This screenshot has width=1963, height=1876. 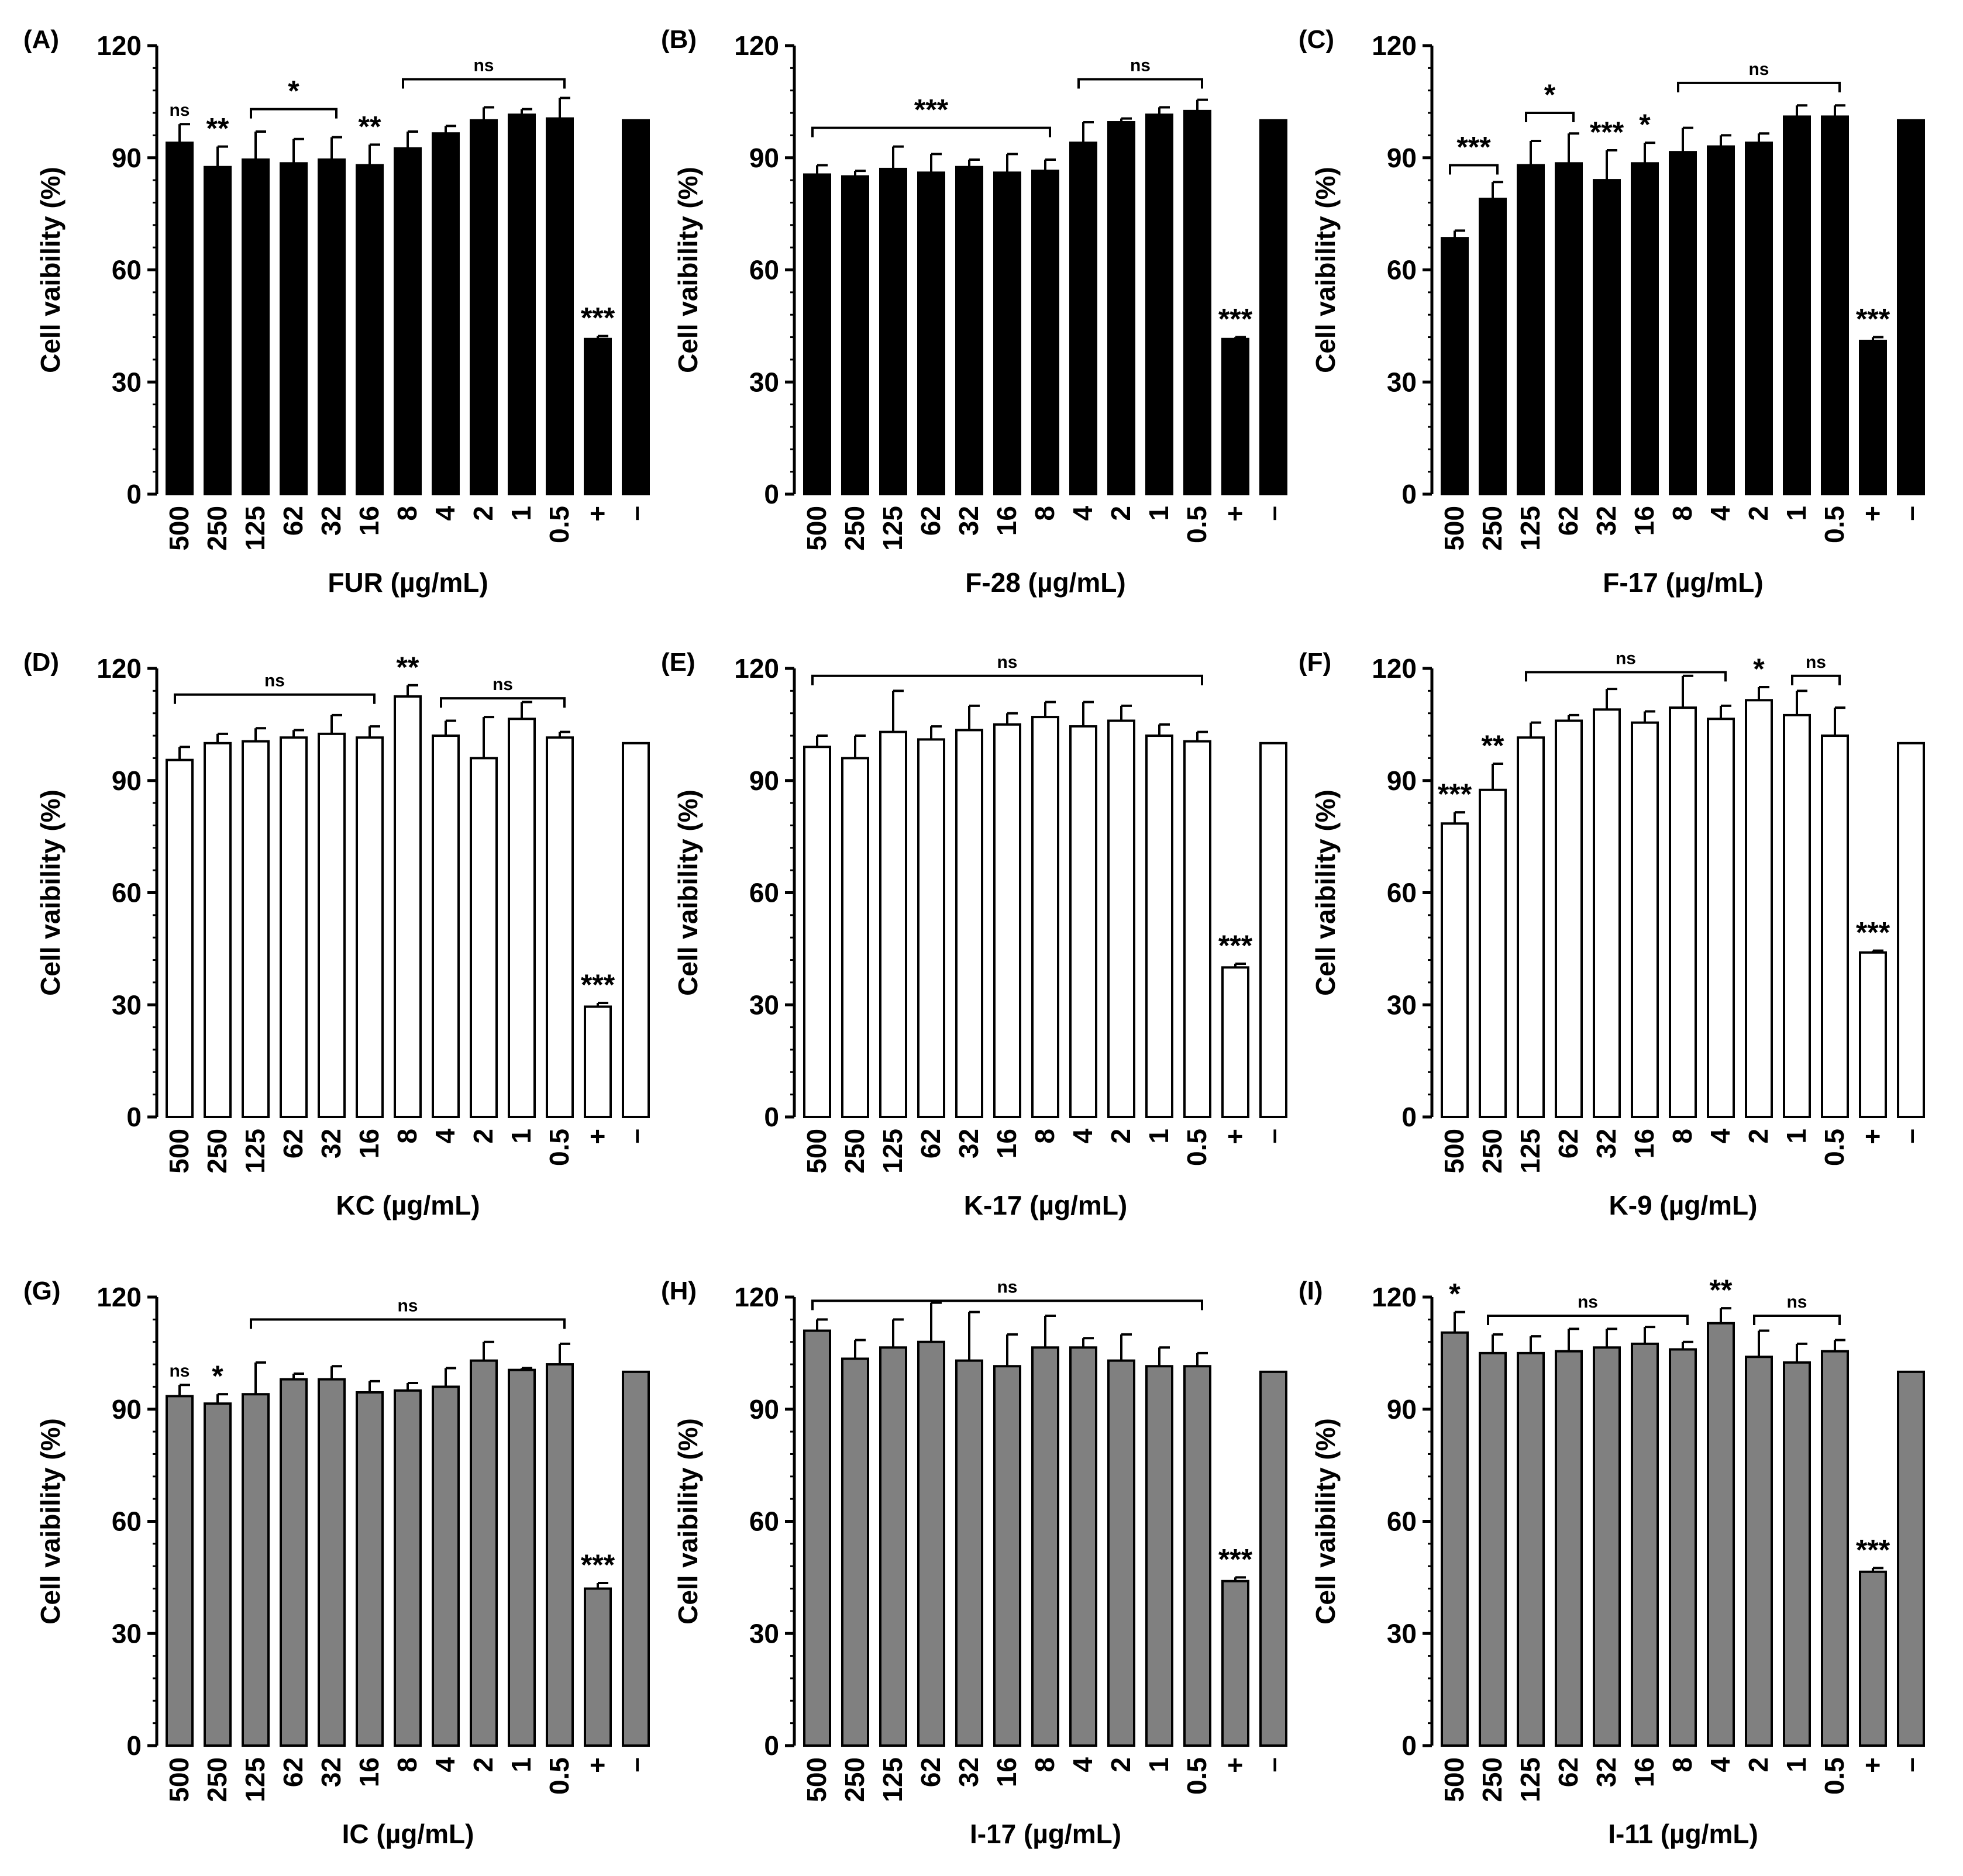 What do you see at coordinates (293, 92) in the screenshot?
I see `bracket-stars: *` at bounding box center [293, 92].